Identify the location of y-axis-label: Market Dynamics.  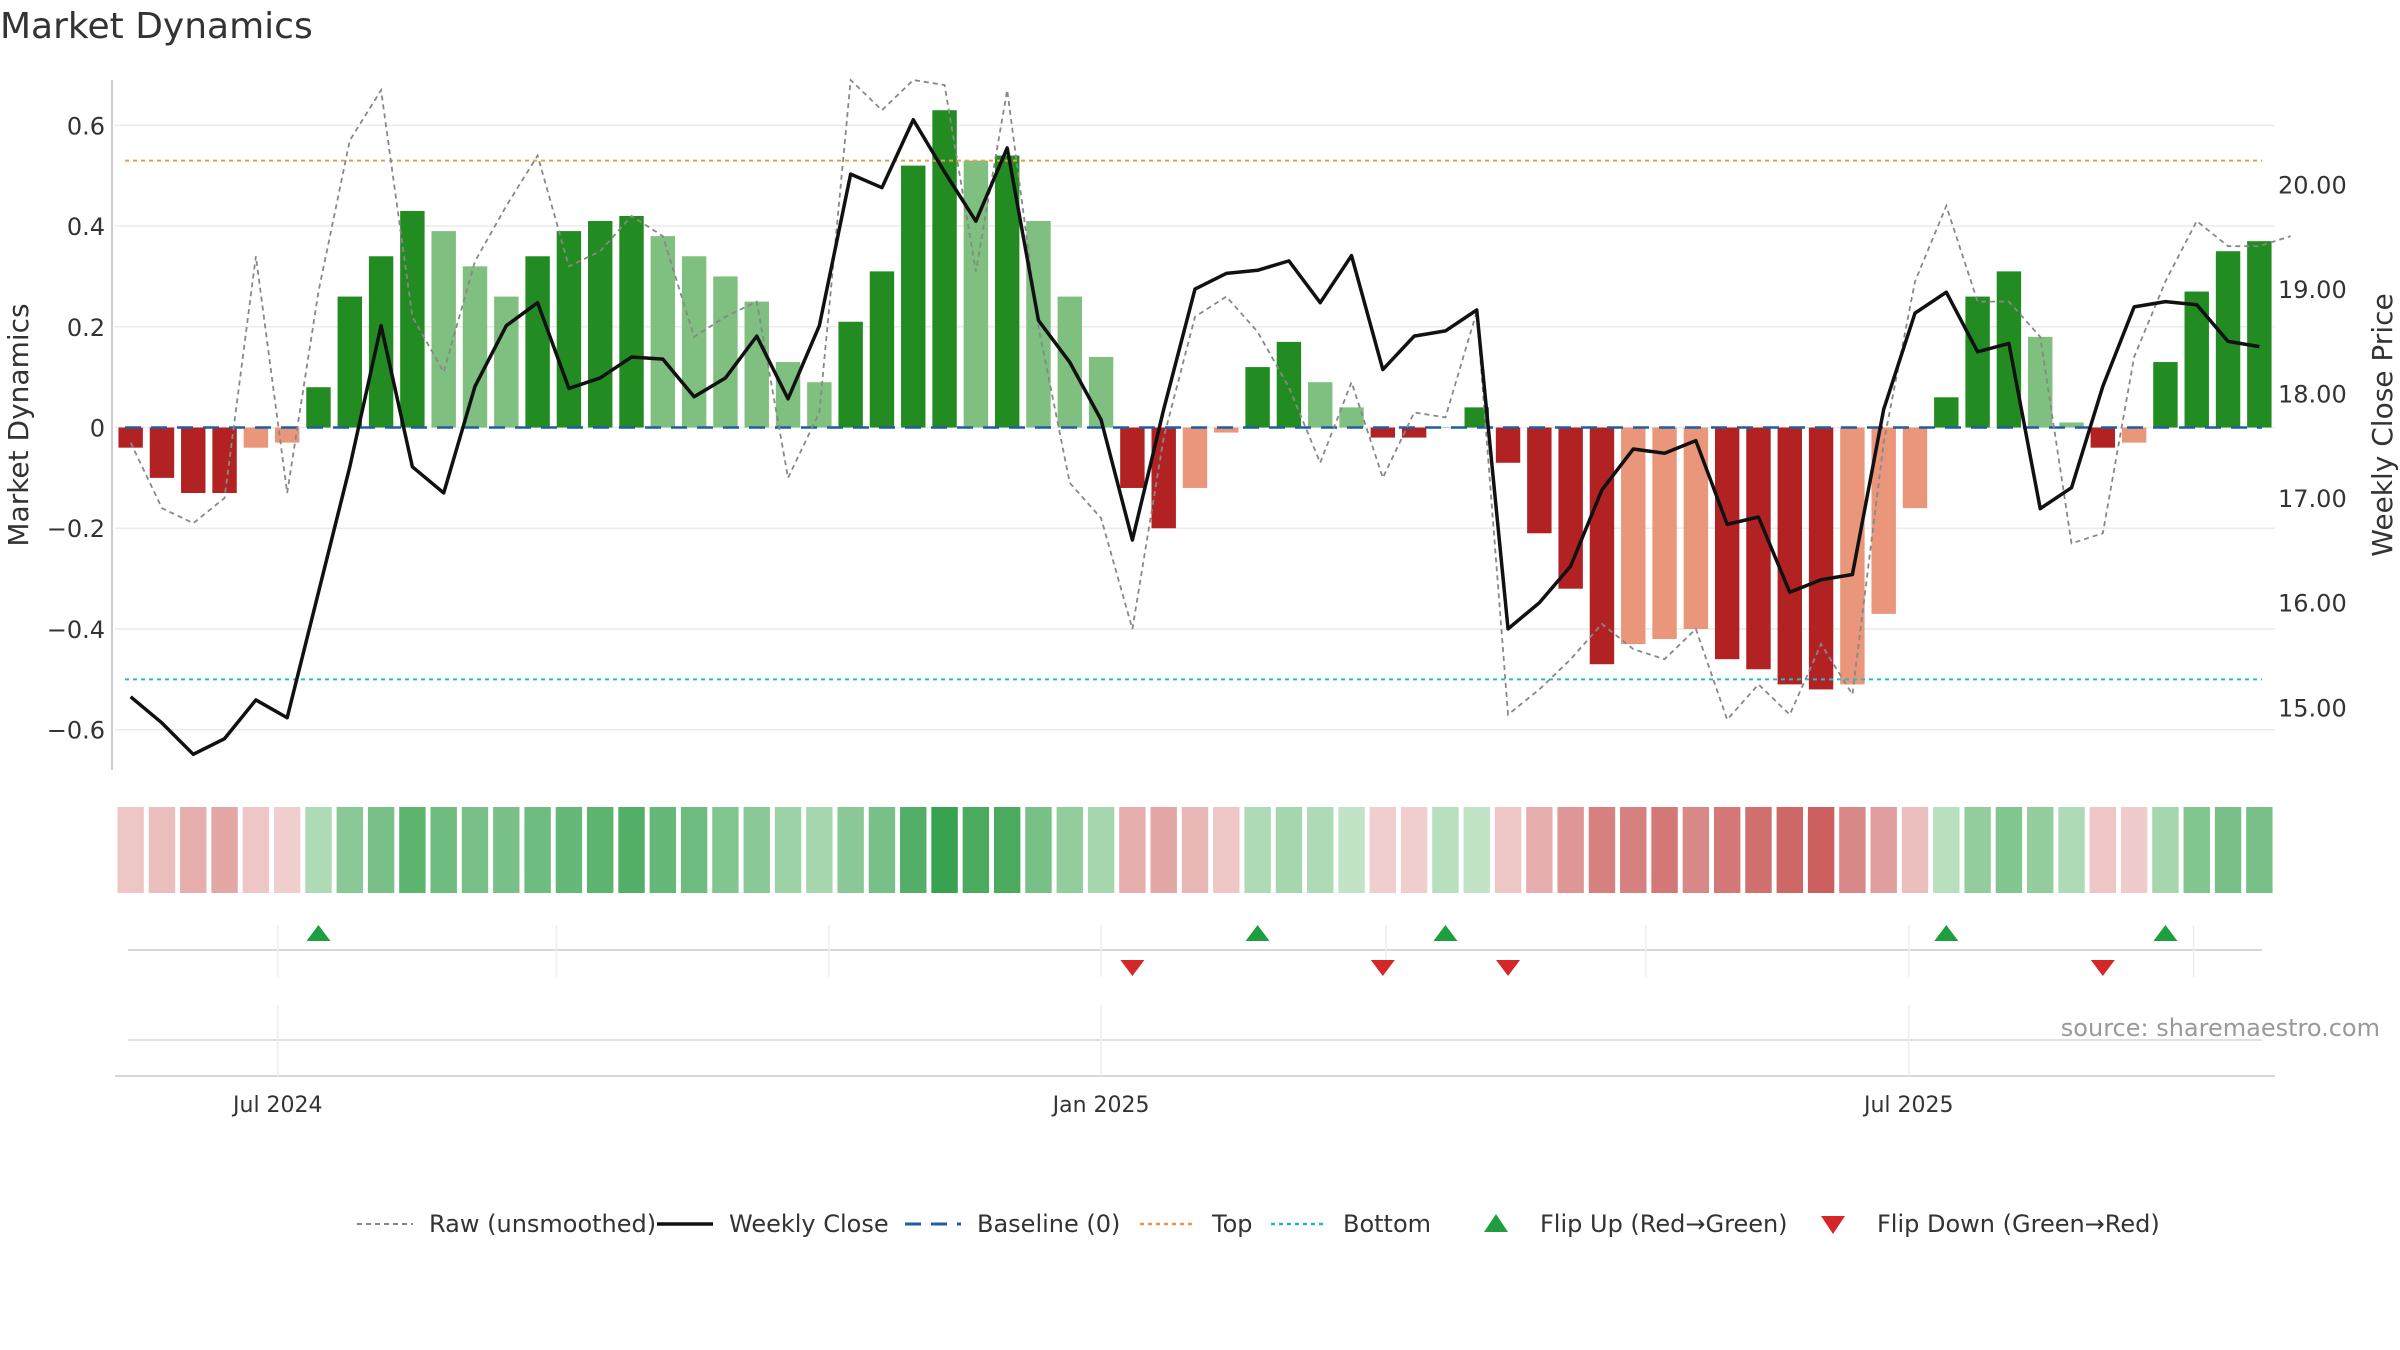
(18, 424).